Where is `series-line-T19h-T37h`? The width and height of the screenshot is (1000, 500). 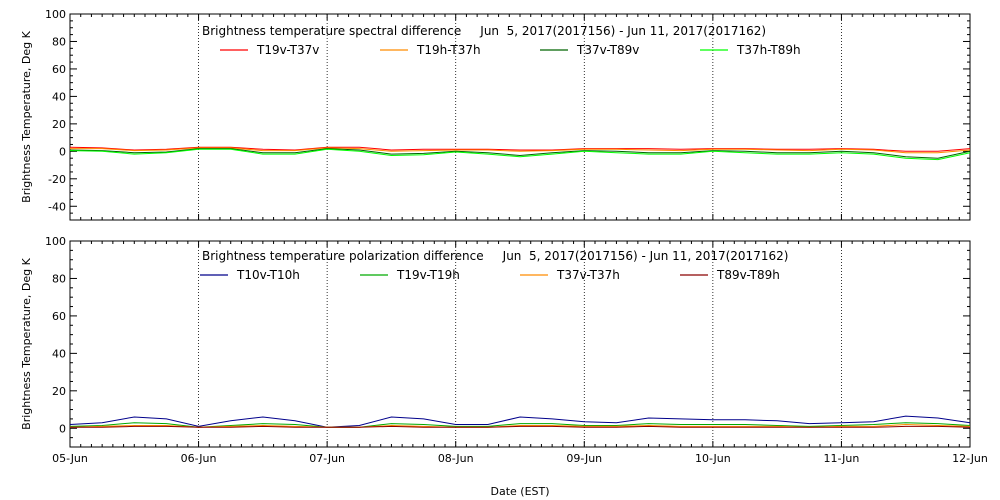
series-line-T19h-T37h is located at coordinates (520, 150).